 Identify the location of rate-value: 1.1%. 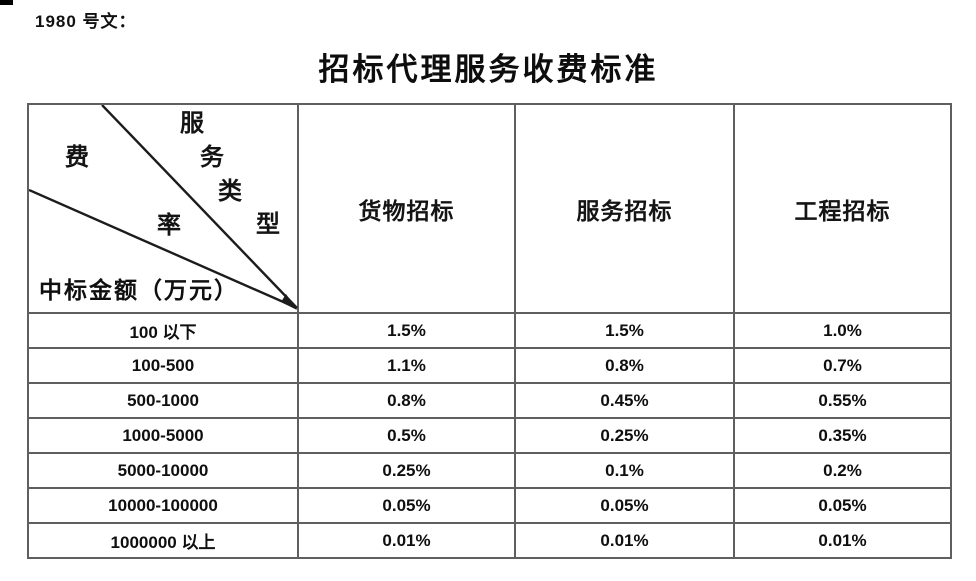
(406, 365).